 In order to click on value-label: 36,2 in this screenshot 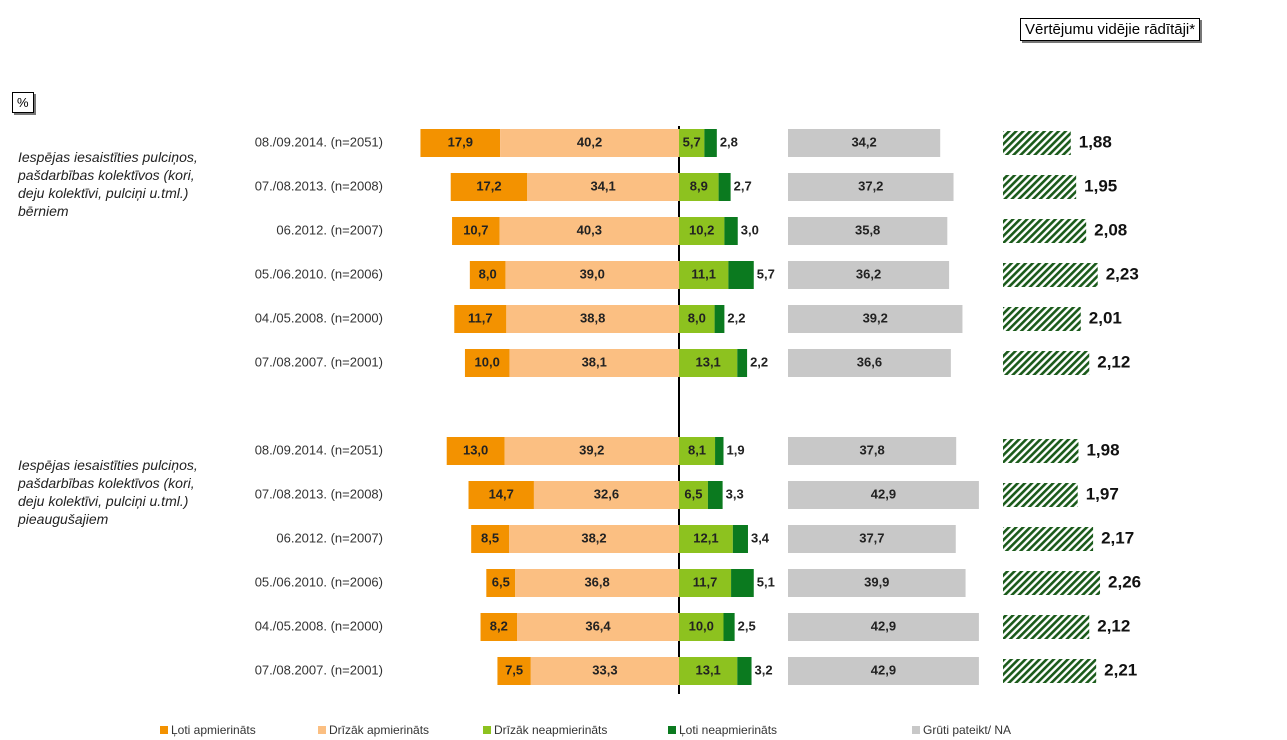, I will do `click(868, 273)`.